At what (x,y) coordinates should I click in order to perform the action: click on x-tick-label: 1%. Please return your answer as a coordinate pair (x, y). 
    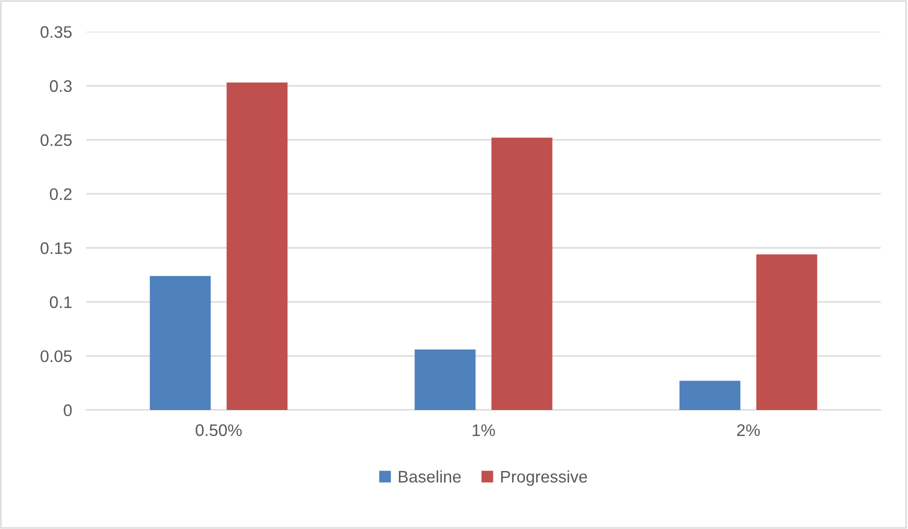
    Looking at the image, I should click on (483, 430).